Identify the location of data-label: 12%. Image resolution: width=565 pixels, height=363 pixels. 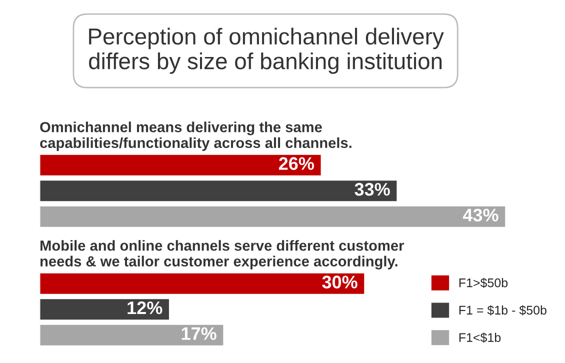
(145, 307).